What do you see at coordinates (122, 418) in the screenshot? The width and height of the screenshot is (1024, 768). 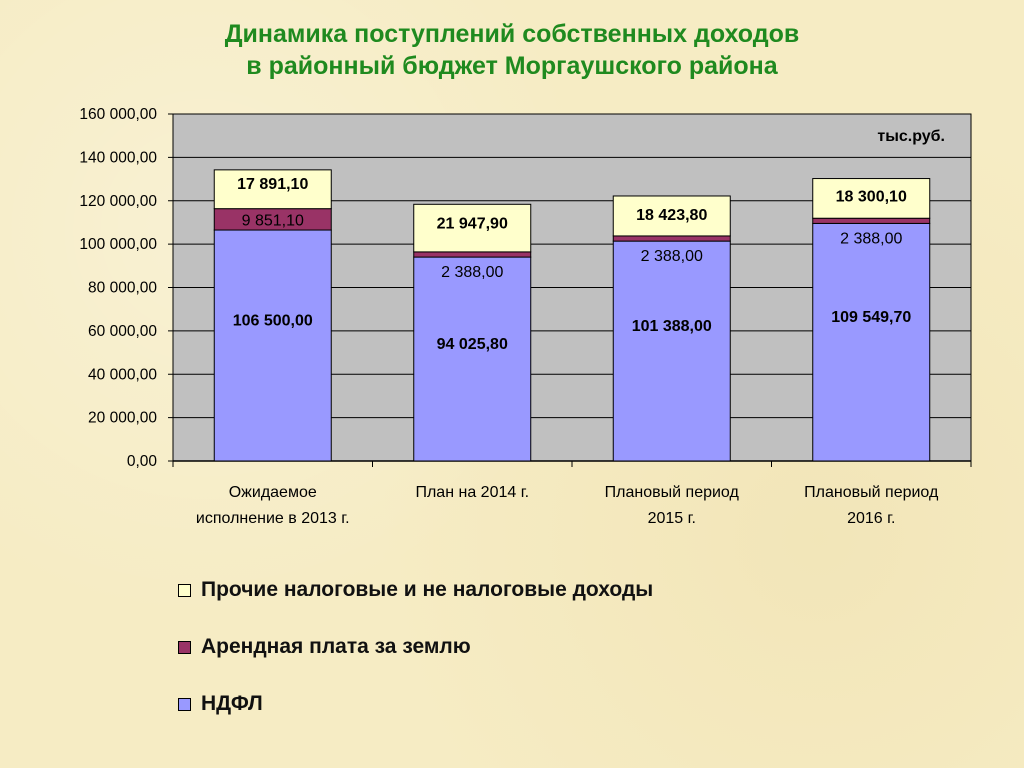 I see `y-tick-label: 20 000,00` at bounding box center [122, 418].